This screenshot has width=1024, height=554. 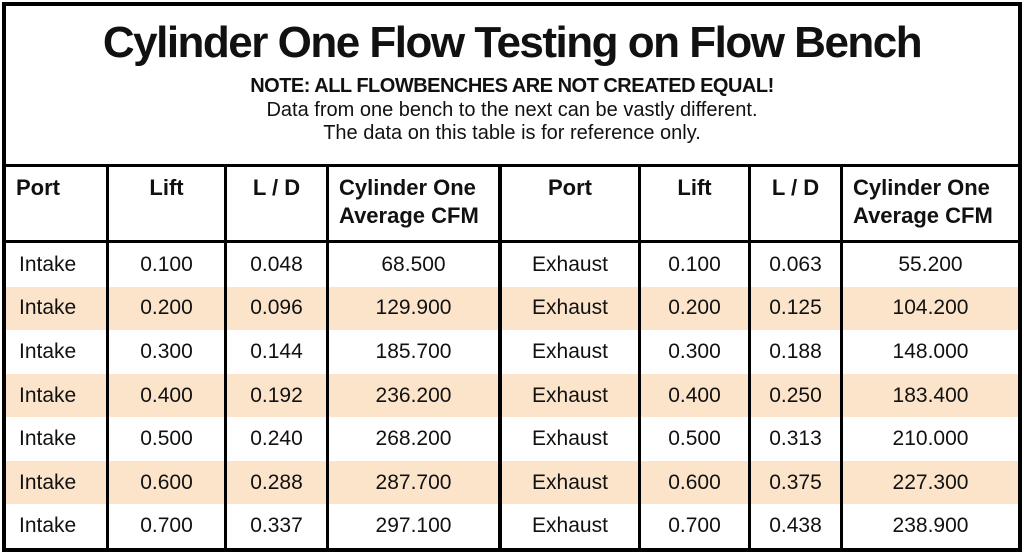 I want to click on header-ld-exhaust: L / D, so click(x=797, y=203).